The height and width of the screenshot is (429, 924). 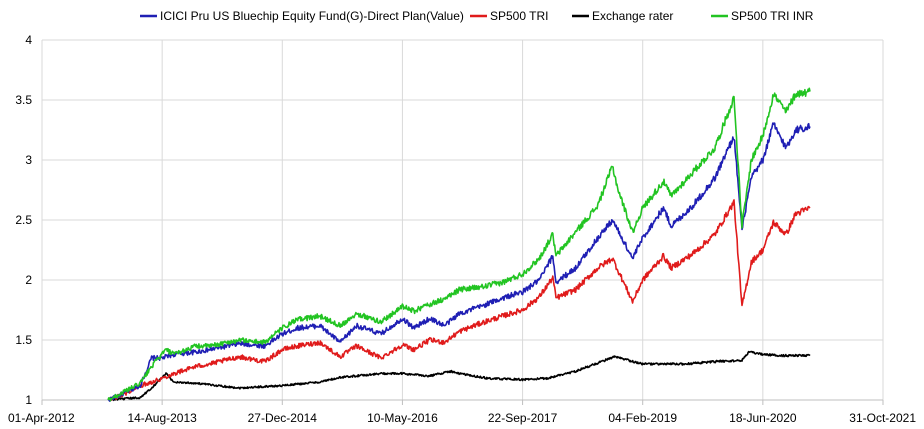 What do you see at coordinates (882, 418) in the screenshot?
I see `x-tick-label: 31-Oct-2021` at bounding box center [882, 418].